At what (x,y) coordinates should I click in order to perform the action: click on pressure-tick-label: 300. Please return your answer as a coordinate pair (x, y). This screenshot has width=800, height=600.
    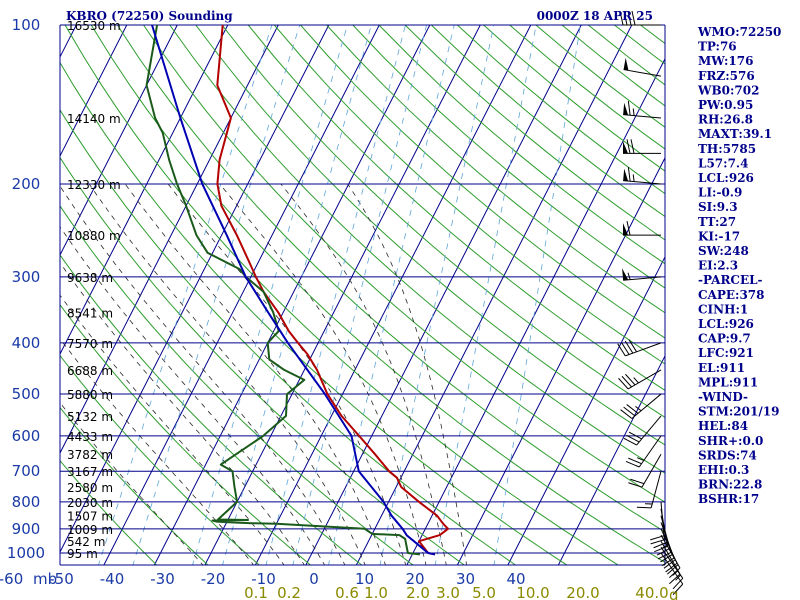
    Looking at the image, I should click on (26, 277).